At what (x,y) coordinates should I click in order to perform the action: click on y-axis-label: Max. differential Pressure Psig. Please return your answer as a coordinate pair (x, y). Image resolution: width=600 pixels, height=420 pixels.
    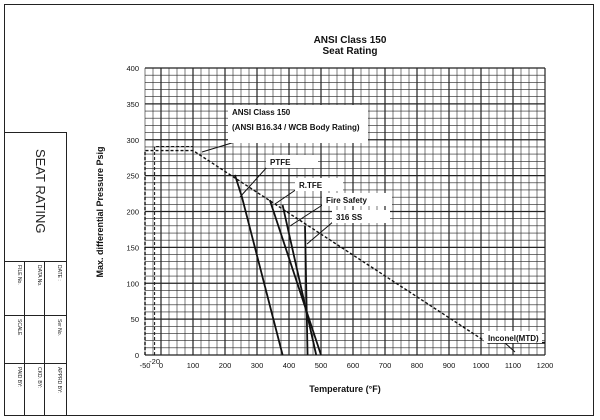
    Looking at the image, I should click on (100, 211).